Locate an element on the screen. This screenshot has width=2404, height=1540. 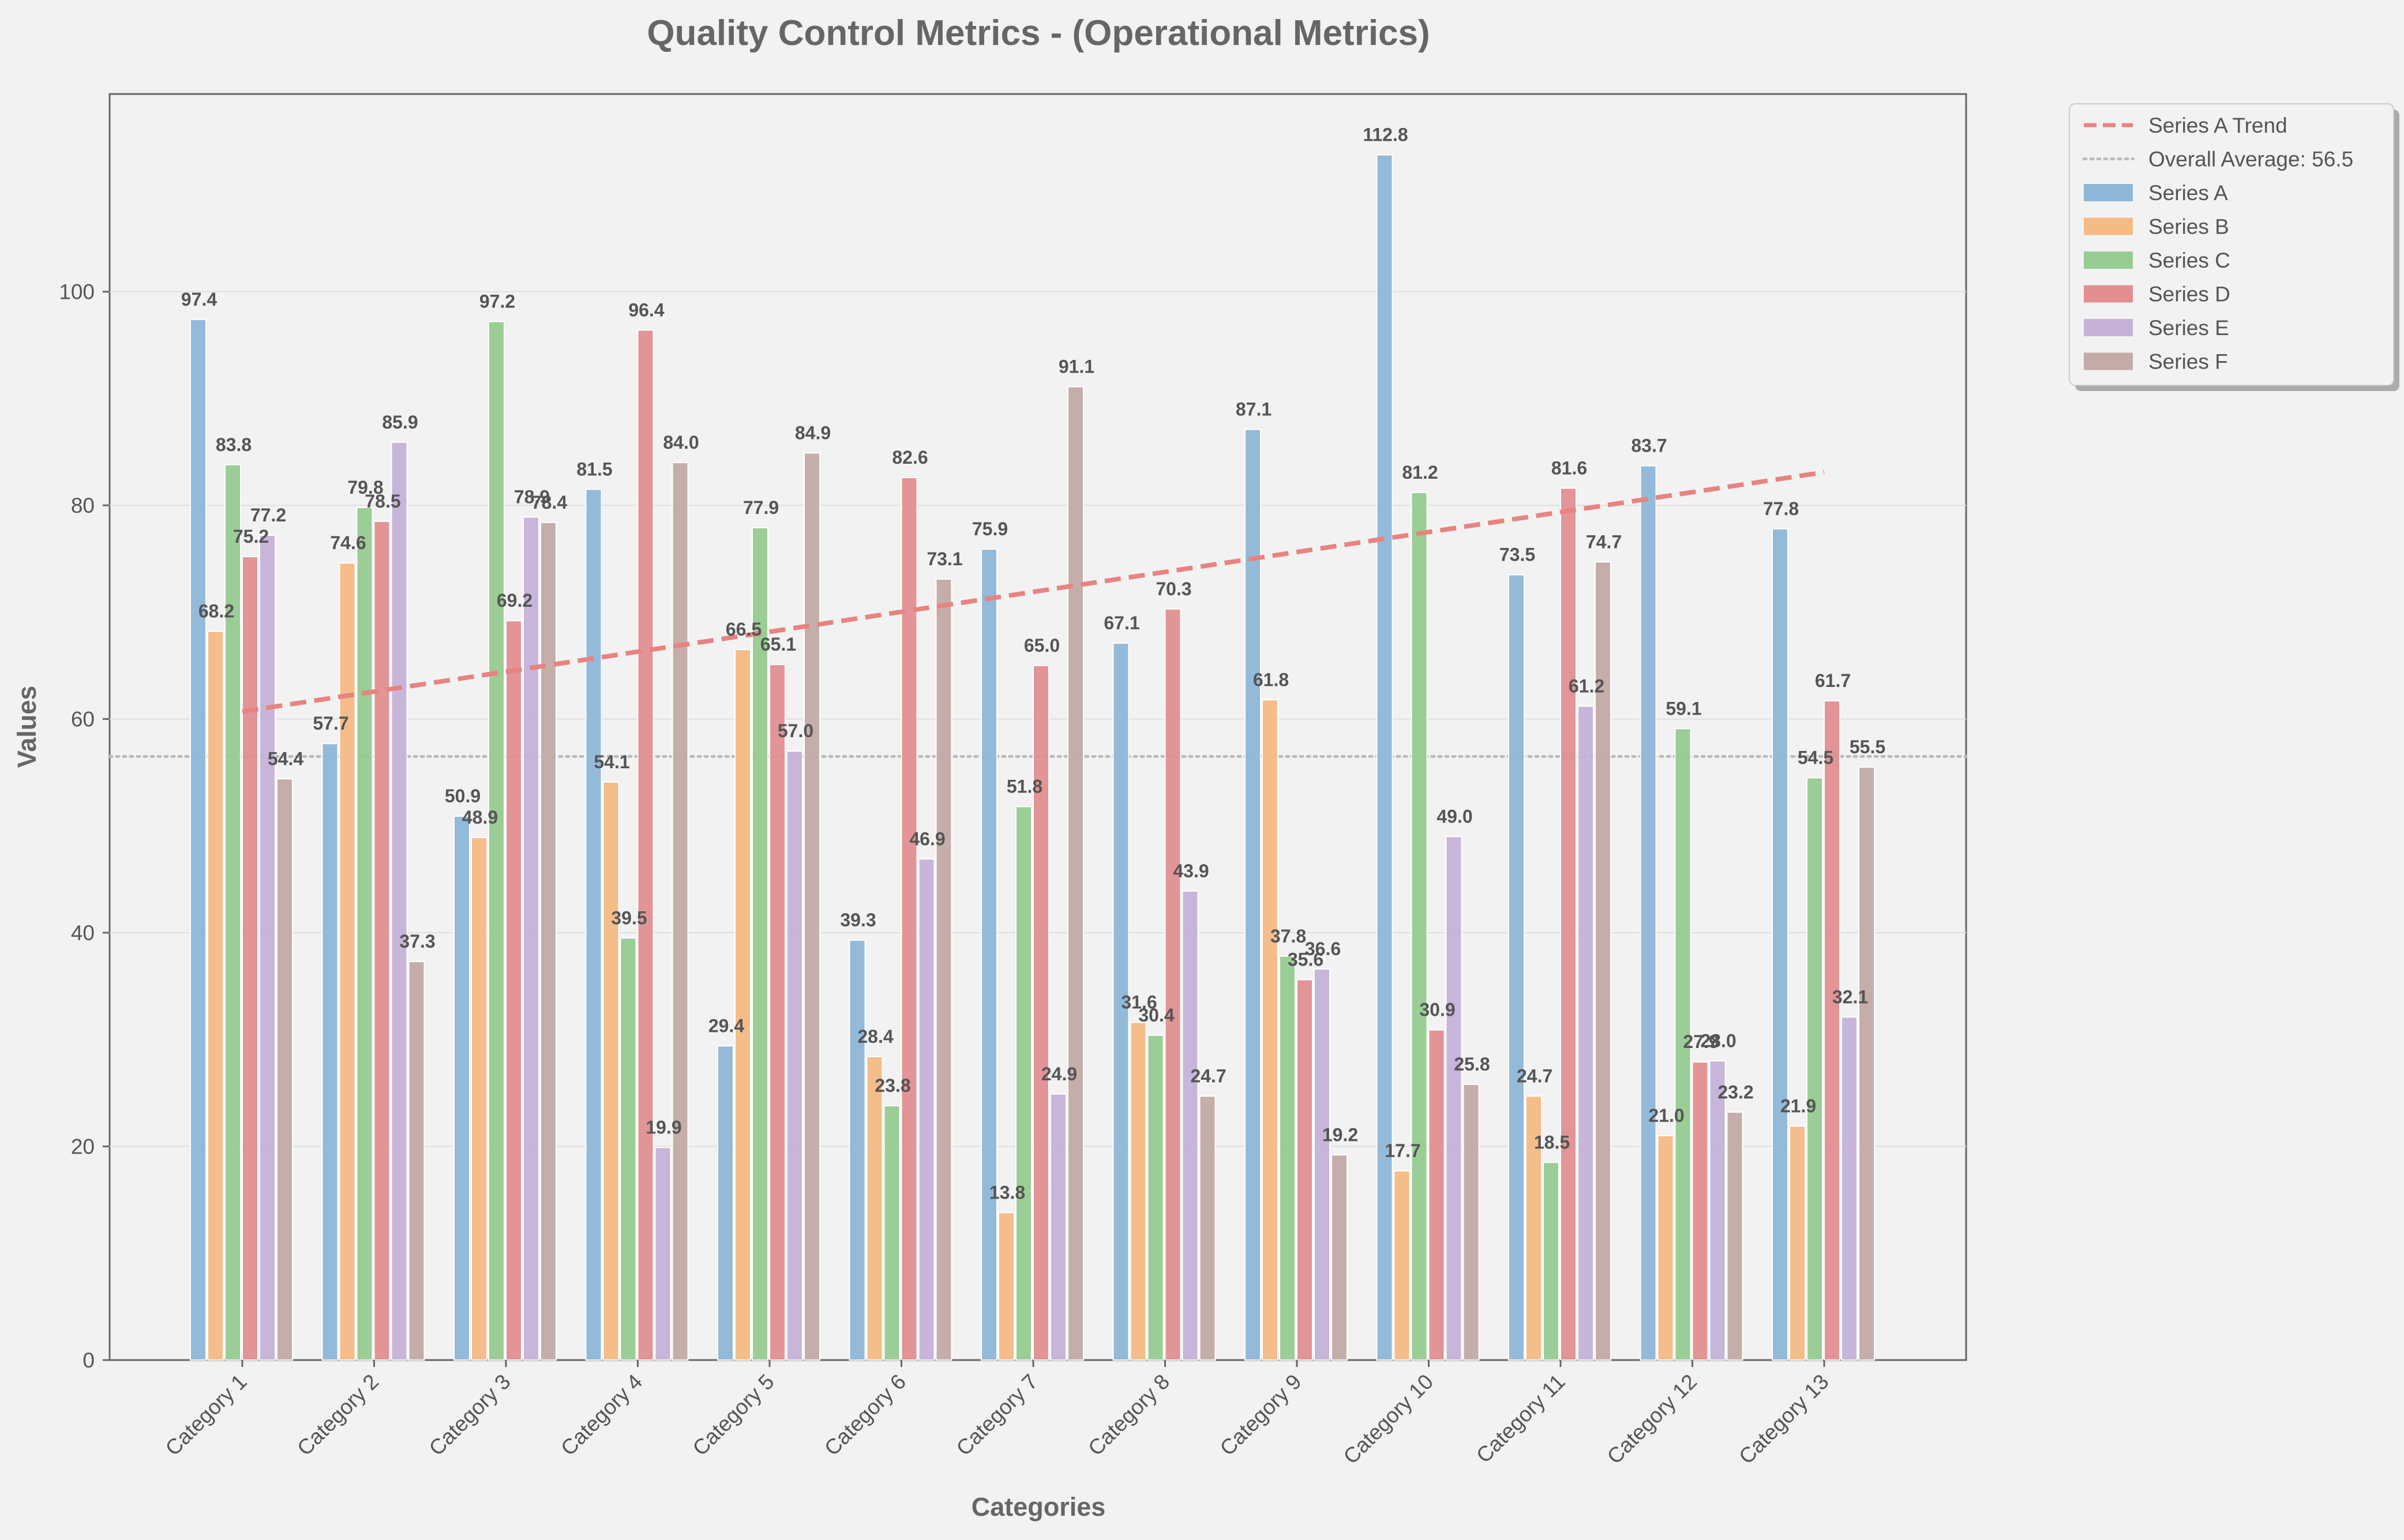
bar-value-label: 30.4 is located at coordinates (1156, 1015).